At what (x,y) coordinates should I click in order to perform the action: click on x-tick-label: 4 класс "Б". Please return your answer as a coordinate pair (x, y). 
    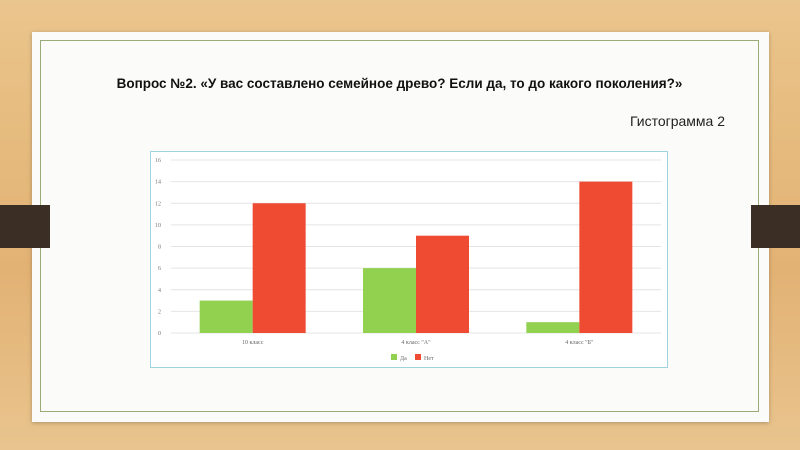
    Looking at the image, I should click on (579, 343).